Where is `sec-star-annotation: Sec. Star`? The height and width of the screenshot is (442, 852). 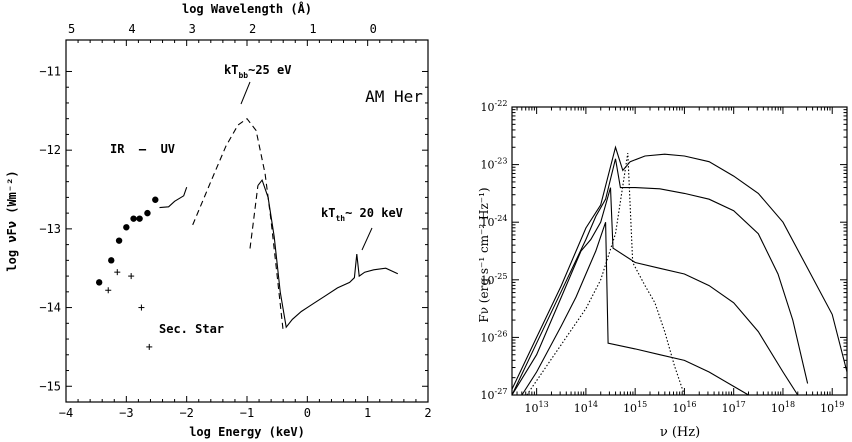
sec-star-annotation: Sec. Star is located at coordinates (191, 329).